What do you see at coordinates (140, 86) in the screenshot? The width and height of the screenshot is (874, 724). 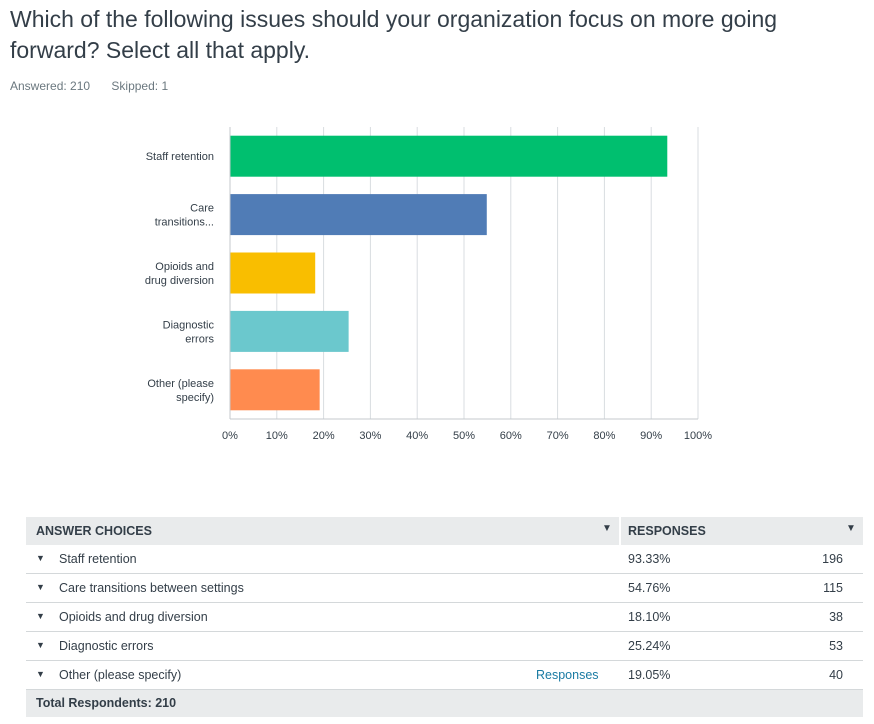 I see `skipped-count: Skipped: 1` at bounding box center [140, 86].